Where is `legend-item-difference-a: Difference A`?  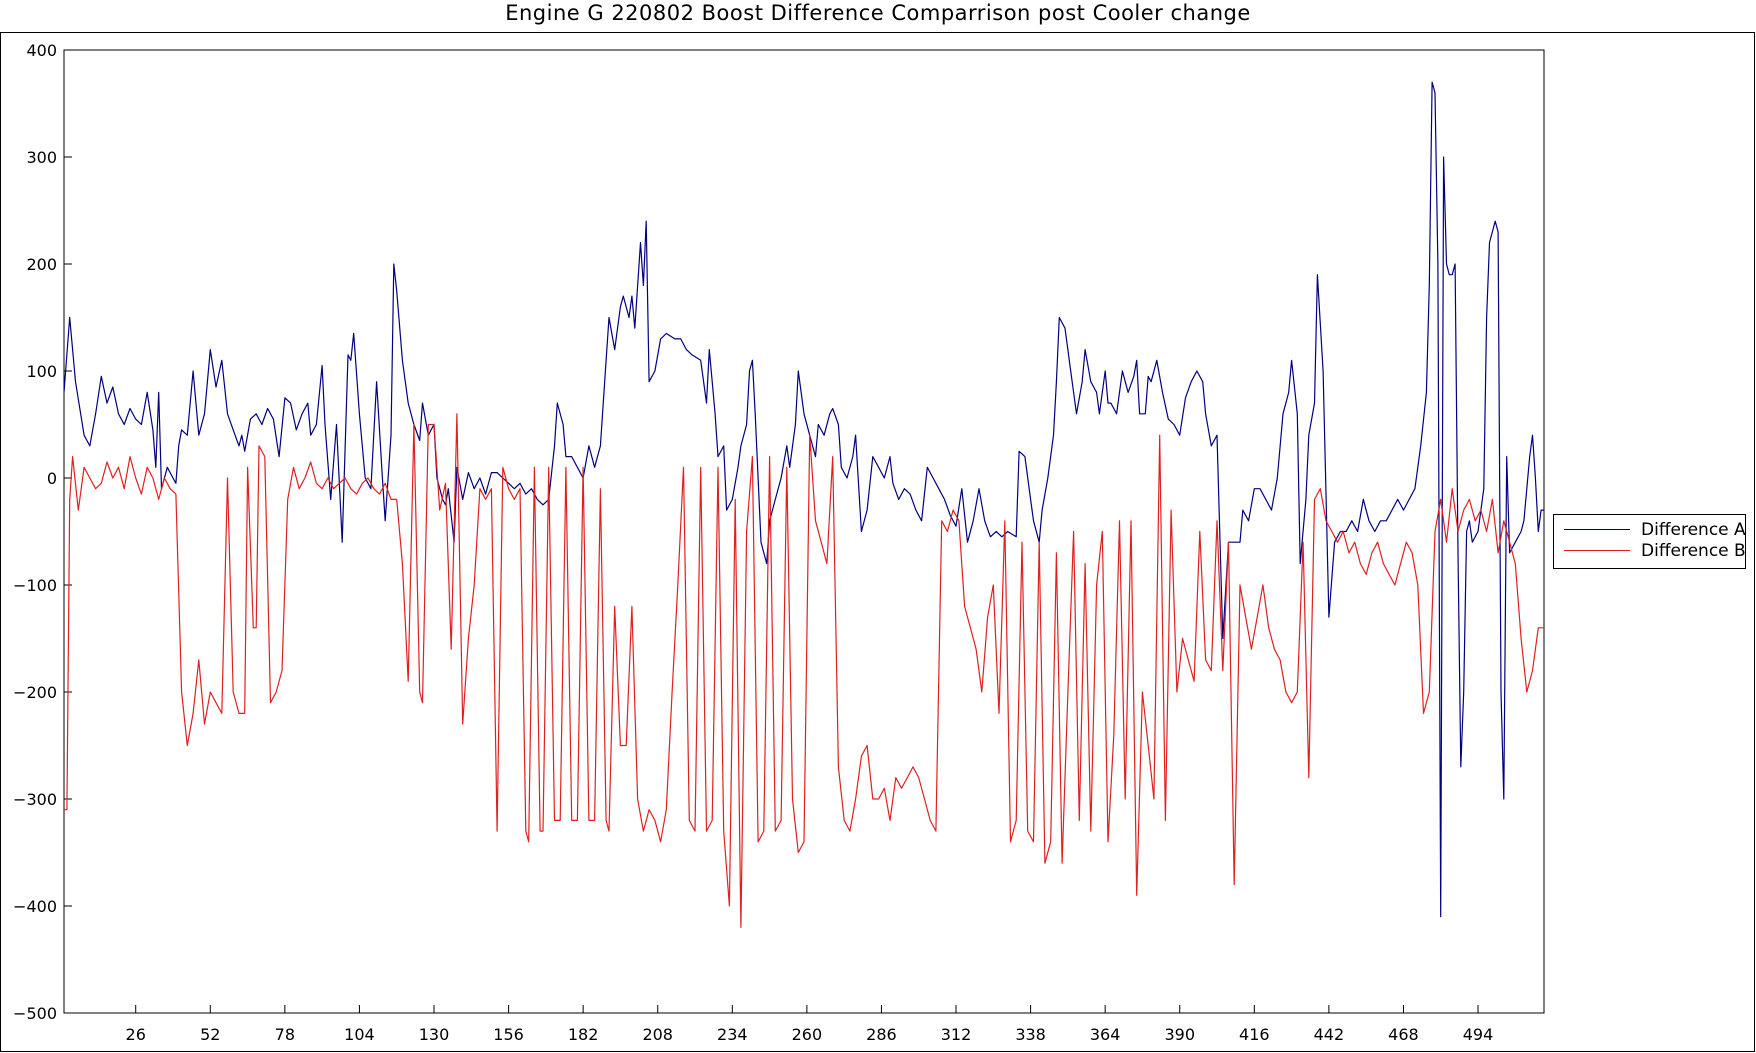
legend-item-difference-a: Difference A is located at coordinates (1653, 530).